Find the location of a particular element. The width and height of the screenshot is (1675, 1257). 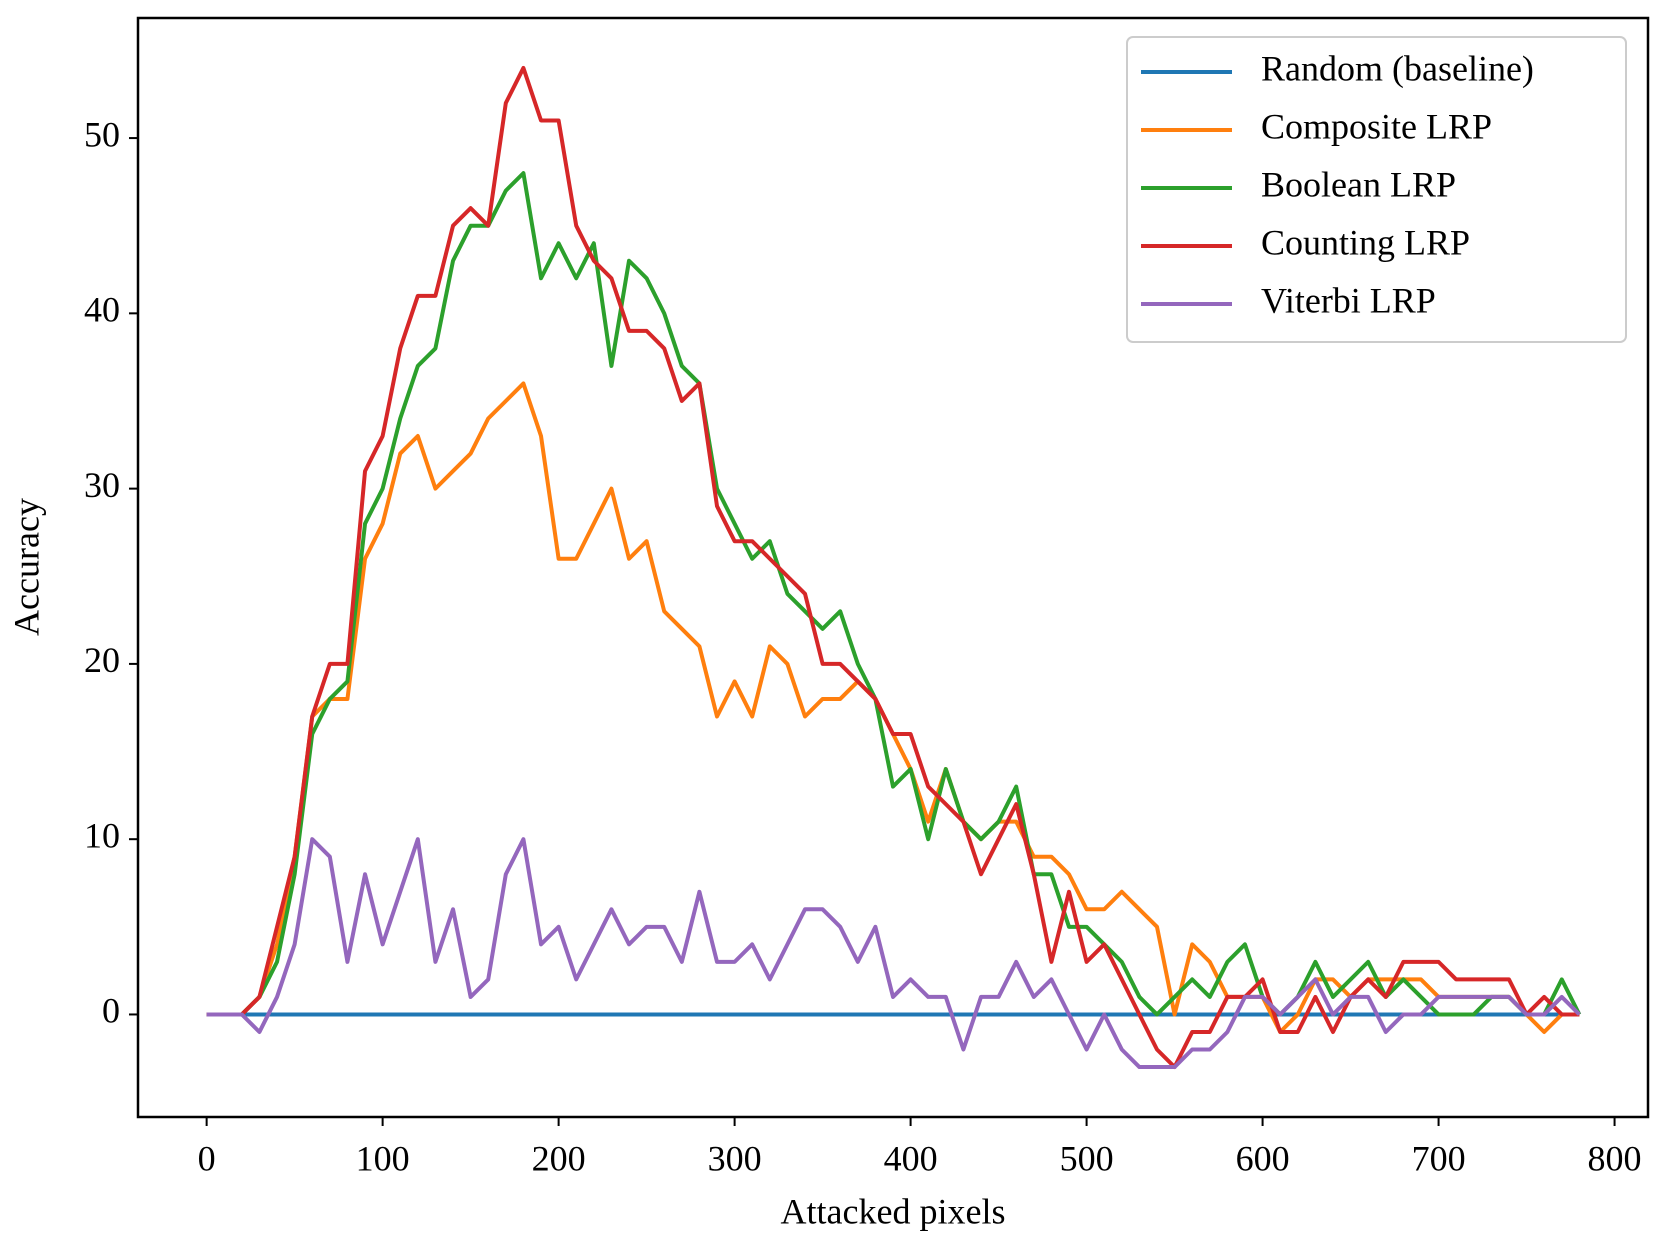

legend-label: Random (baseline) is located at coordinates (1397, 68).